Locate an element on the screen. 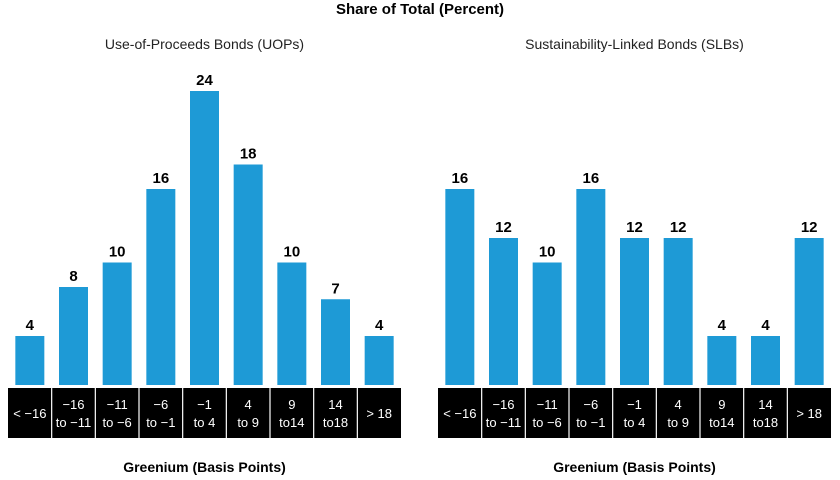 The image size is (840, 480). tick-label-slb-1-0: −16 is located at coordinates (503, 404).